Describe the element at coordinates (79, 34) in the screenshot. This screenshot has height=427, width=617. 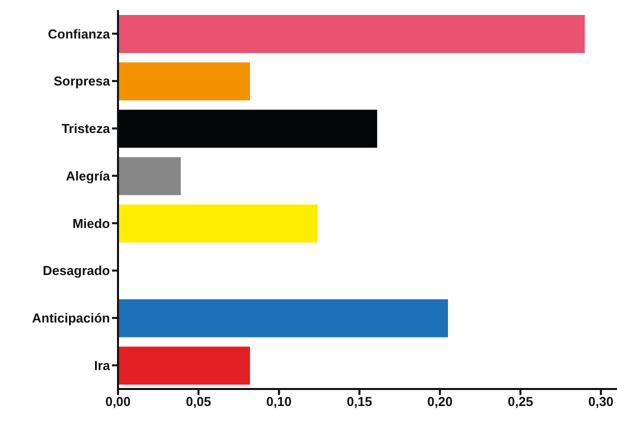
I see `y-tick-label: Confianza` at that location.